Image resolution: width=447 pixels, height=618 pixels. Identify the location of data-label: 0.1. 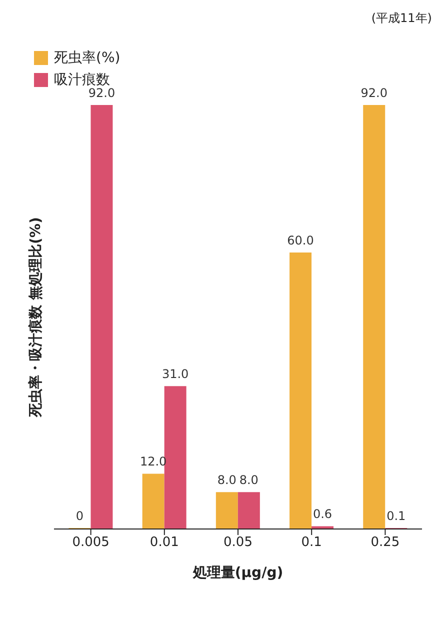
(396, 516).